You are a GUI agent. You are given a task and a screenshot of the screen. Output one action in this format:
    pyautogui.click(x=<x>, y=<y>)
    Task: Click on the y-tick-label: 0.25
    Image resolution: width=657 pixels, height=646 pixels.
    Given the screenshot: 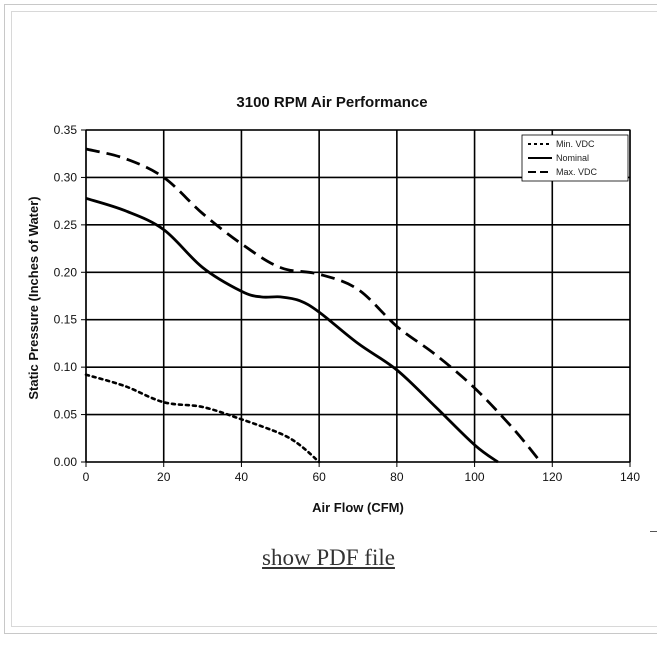 What is the action you would take?
    pyautogui.click(x=66, y=225)
    